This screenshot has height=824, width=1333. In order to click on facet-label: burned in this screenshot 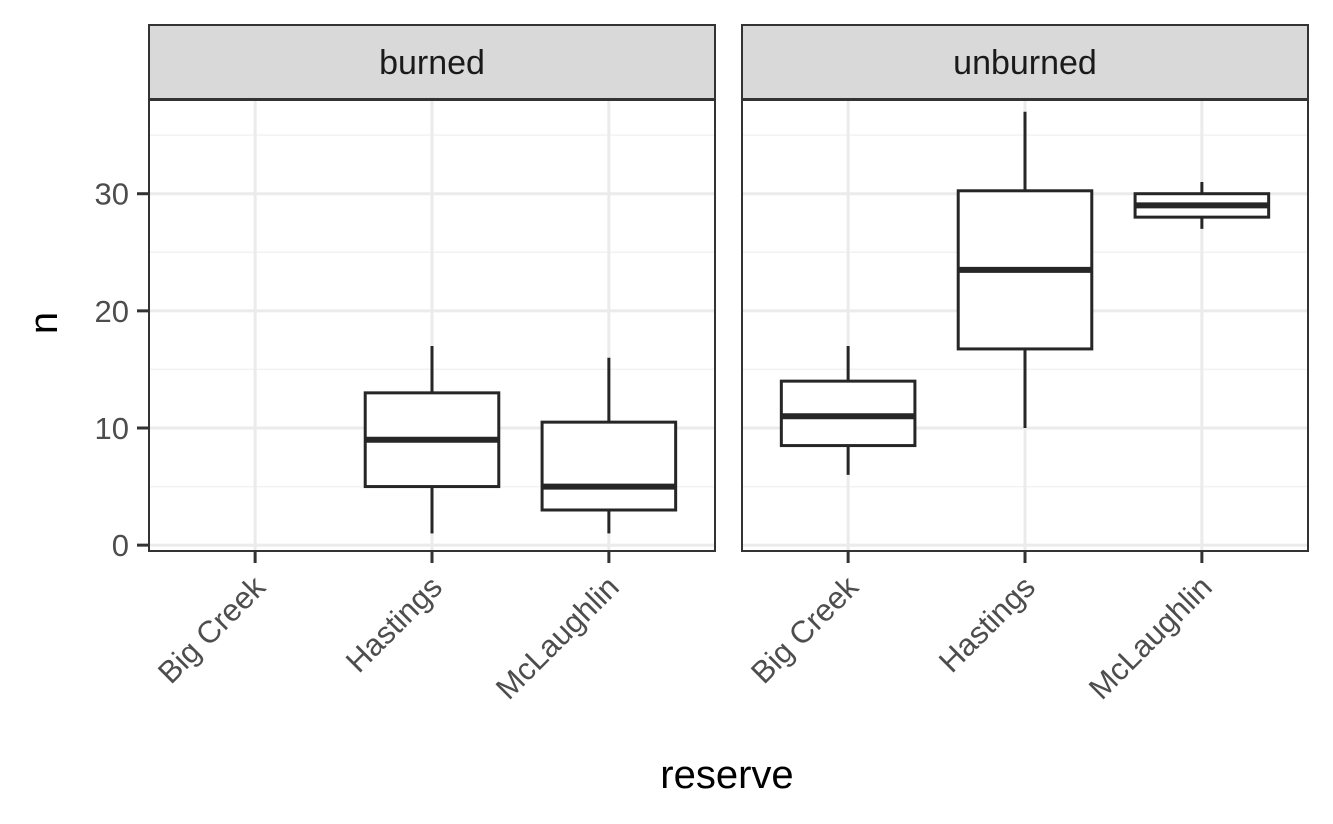, I will do `click(432, 63)`.